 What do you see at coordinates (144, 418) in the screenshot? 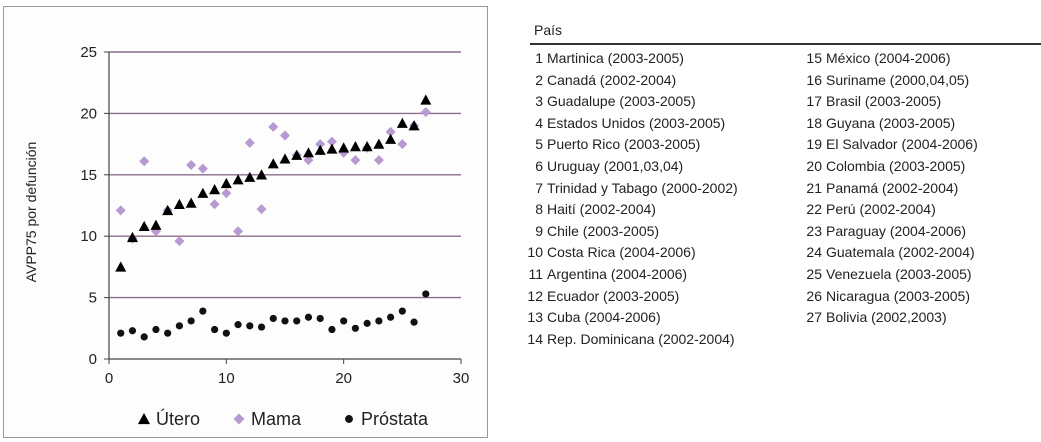
I see `tero-legend-marker` at bounding box center [144, 418].